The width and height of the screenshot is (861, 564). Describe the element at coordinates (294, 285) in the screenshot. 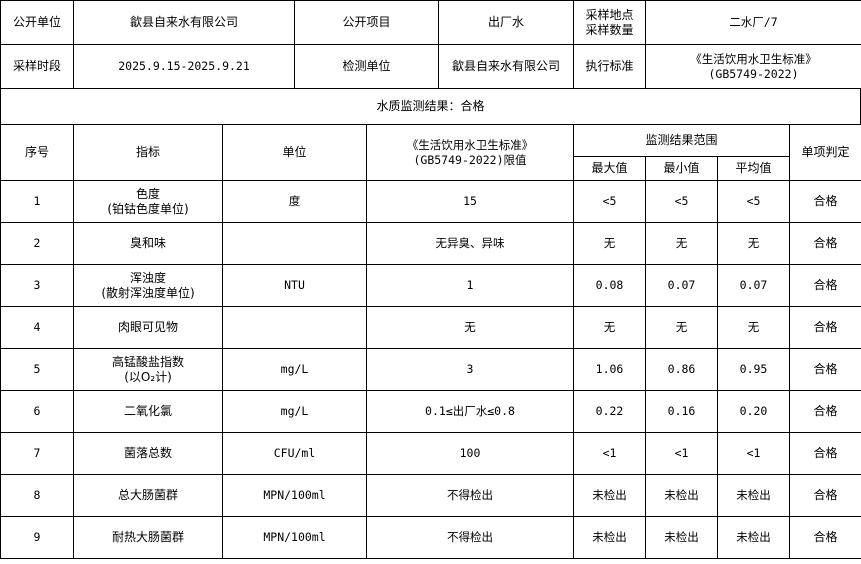

I see `cell-unit: NTU` at that location.